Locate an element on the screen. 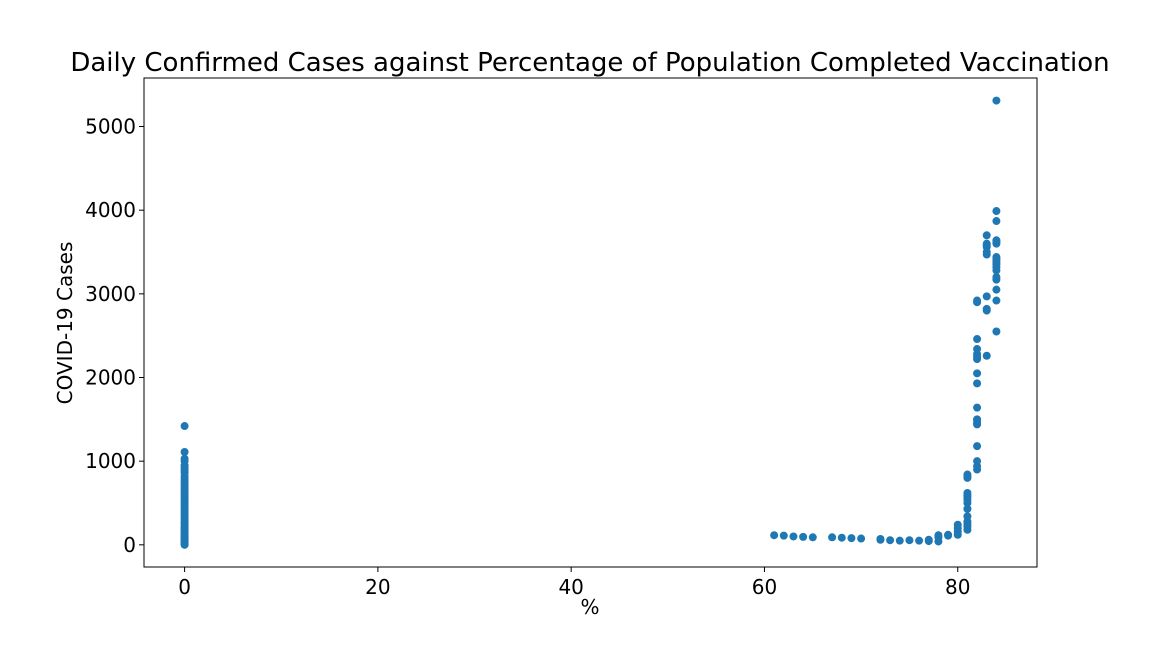  x-tick-label: 80 is located at coordinates (957, 587).